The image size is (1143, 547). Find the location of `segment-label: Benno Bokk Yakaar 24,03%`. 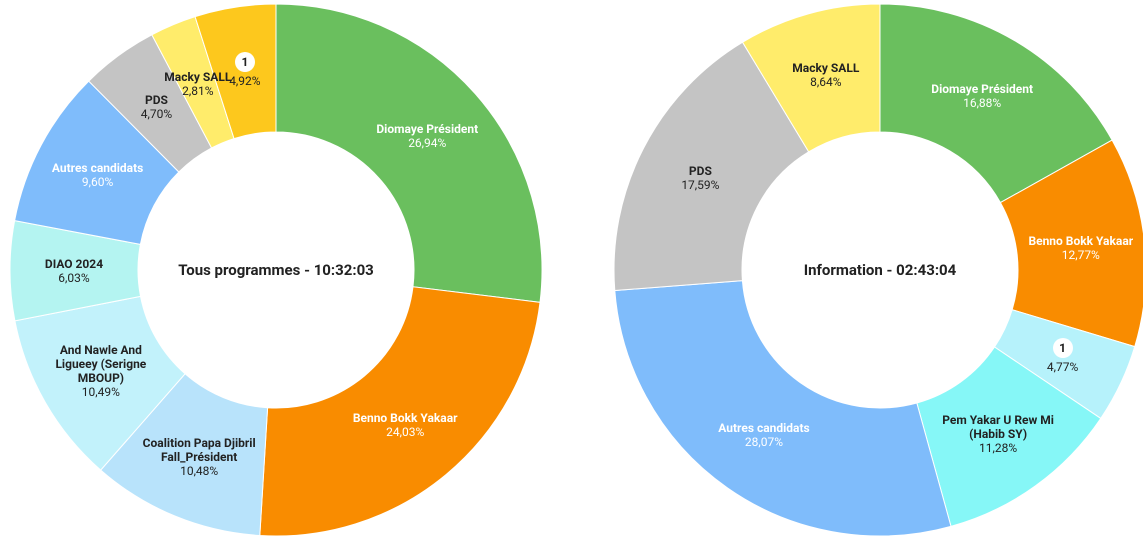

segment-label: Benno Bokk Yakaar 24,03% is located at coordinates (405, 425).